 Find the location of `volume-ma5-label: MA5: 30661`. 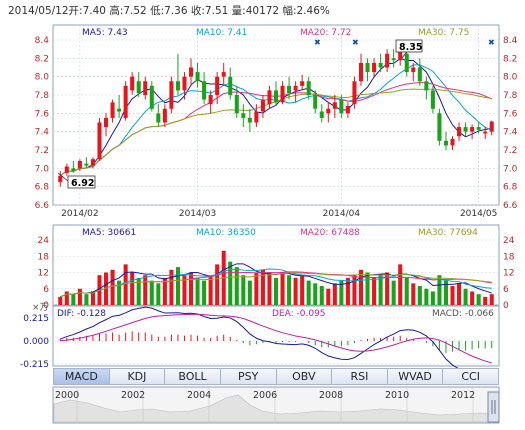

volume-ma5-label: MA5: 30661 is located at coordinates (109, 233).